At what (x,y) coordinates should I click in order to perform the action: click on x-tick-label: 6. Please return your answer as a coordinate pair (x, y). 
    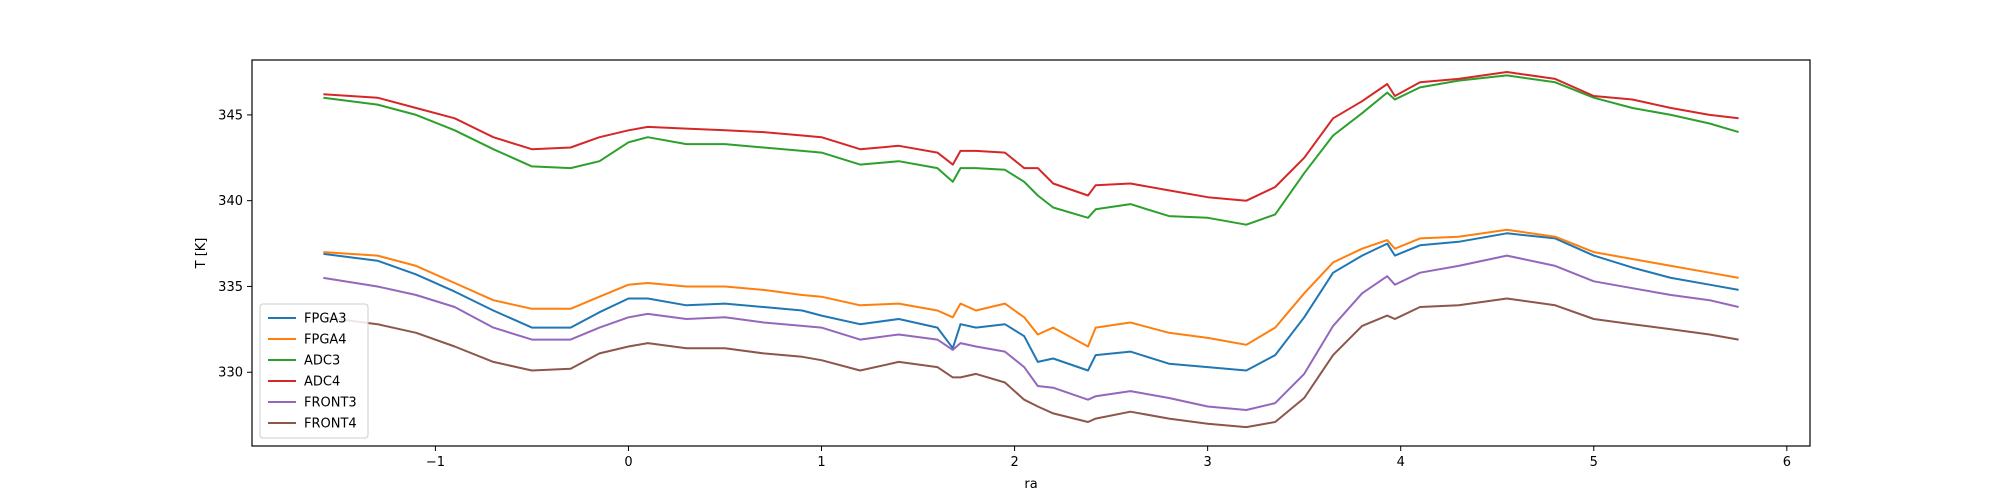
    Looking at the image, I should click on (1787, 462).